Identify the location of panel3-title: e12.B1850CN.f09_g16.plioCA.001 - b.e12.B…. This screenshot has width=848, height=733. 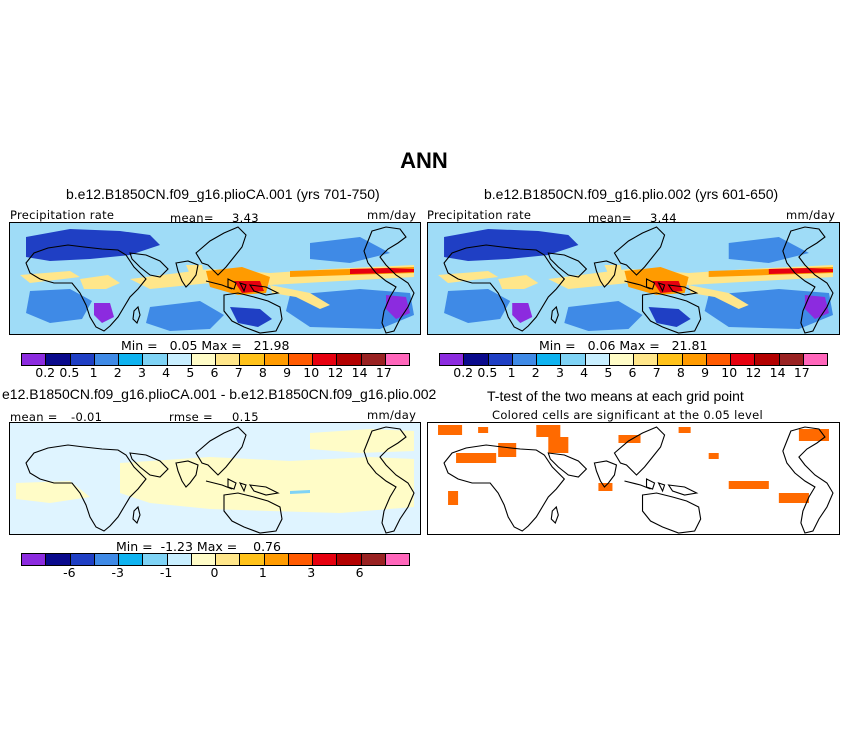
(219, 394).